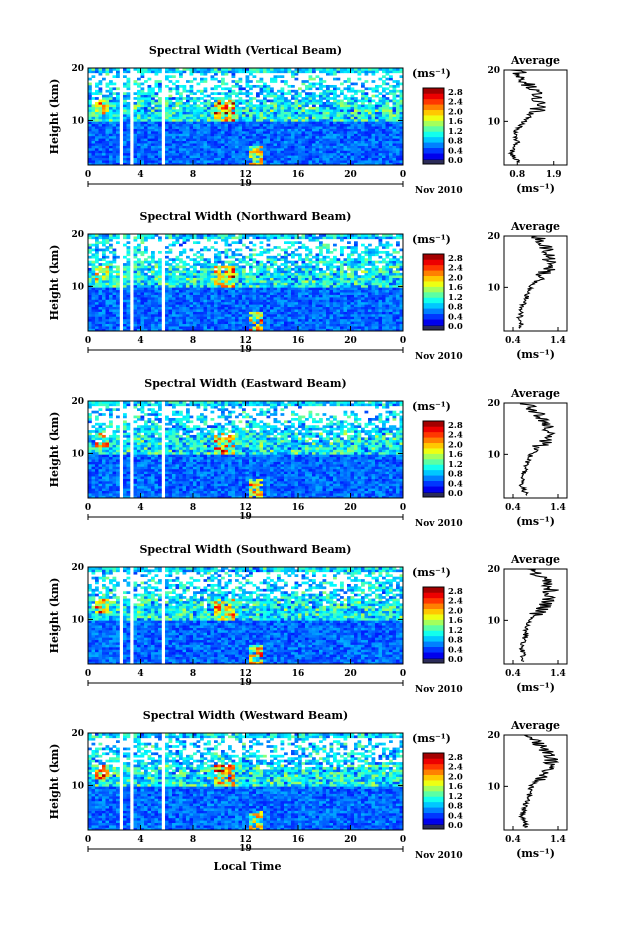 The height and width of the screenshot is (929, 621). What do you see at coordinates (246, 283) in the screenshot?
I see `heatmap` at bounding box center [246, 283].